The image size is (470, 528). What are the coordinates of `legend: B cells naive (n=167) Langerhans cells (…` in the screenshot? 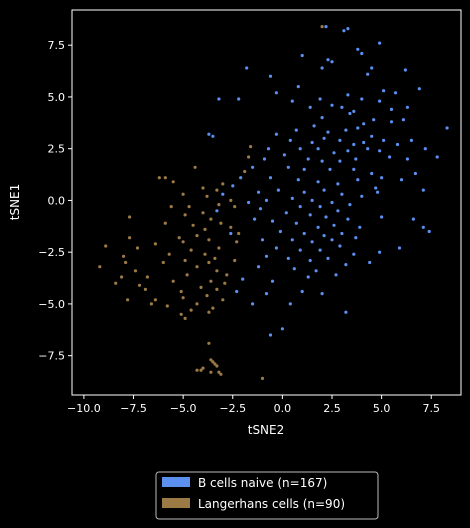 It's located at (267, 495).